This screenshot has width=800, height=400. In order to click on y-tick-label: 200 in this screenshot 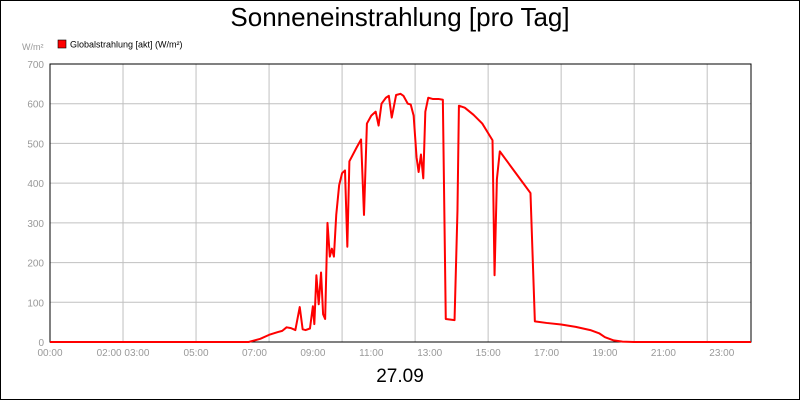, I will do `click(35, 264)`.